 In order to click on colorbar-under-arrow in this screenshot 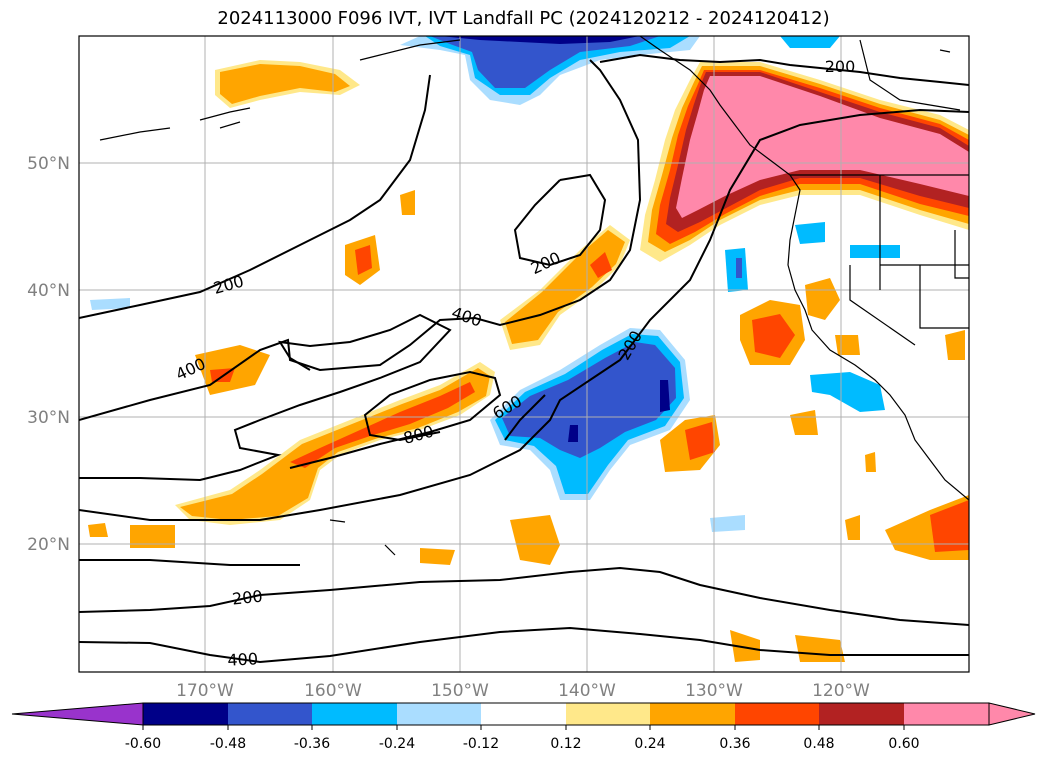, I will do `click(77, 714)`.